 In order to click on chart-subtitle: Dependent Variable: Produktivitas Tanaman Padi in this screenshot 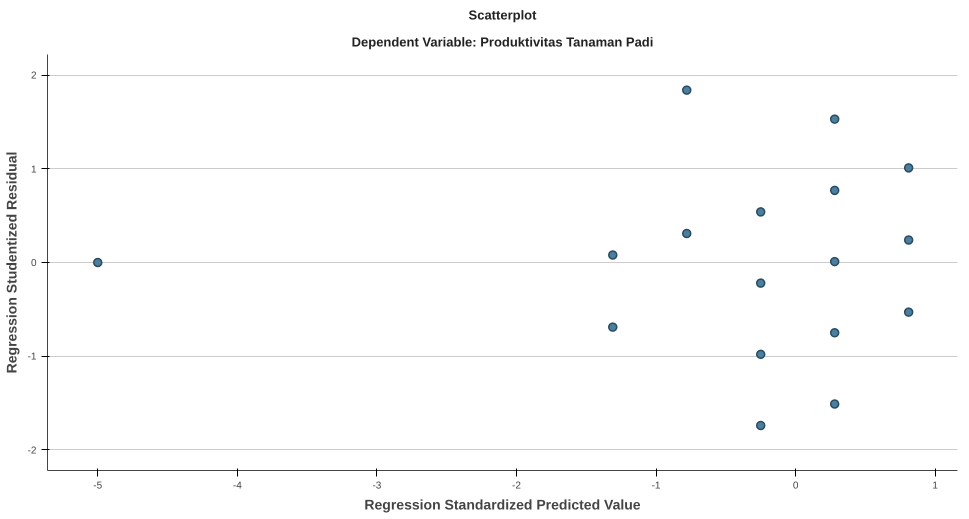, I will do `click(503, 42)`.